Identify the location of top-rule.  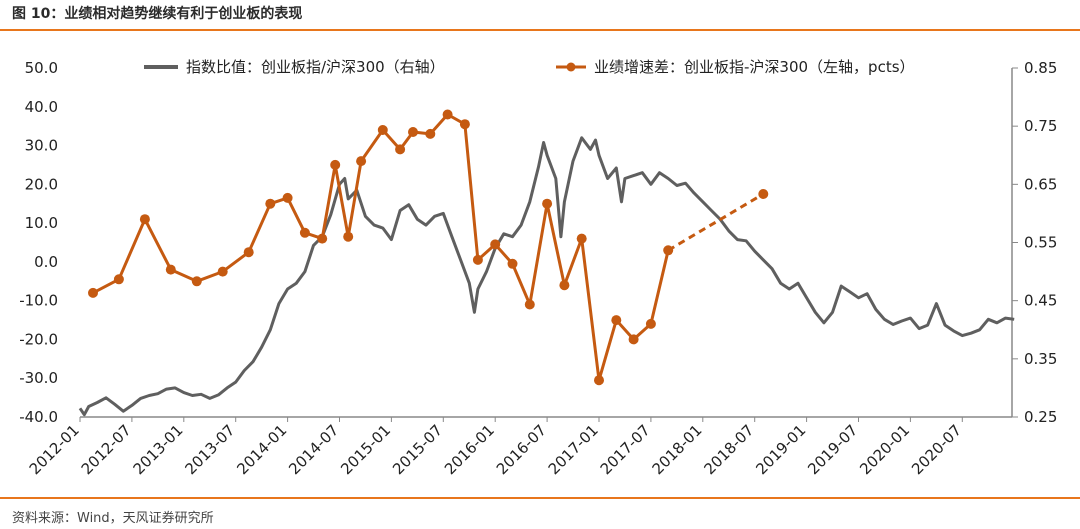
(540, 30).